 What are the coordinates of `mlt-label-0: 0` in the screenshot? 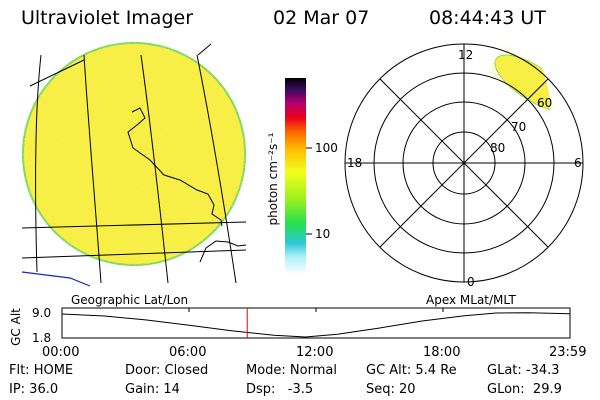 It's located at (471, 282).